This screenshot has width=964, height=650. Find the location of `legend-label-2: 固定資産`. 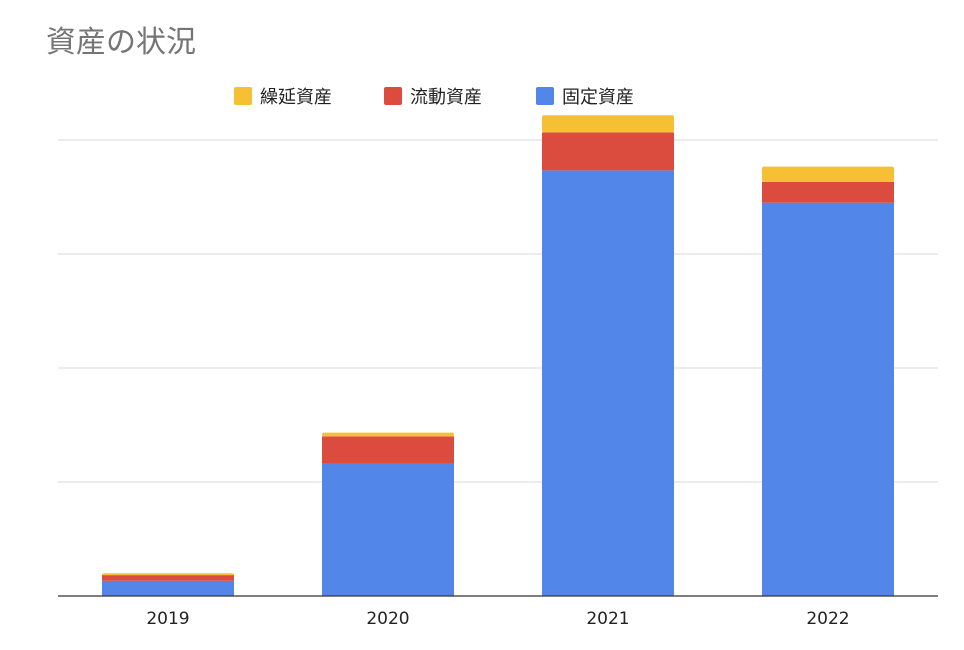

legend-label-2: 固定資産 is located at coordinates (598, 97).